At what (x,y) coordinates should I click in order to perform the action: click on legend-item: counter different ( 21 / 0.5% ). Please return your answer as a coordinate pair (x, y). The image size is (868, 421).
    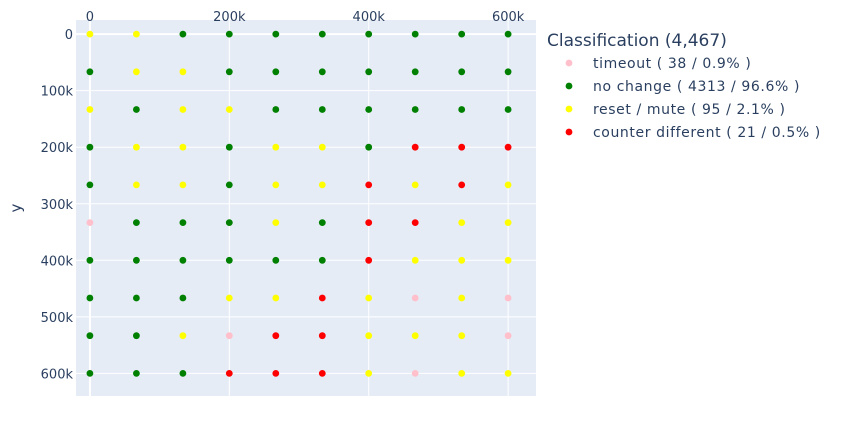
    Looking at the image, I should click on (693, 133).